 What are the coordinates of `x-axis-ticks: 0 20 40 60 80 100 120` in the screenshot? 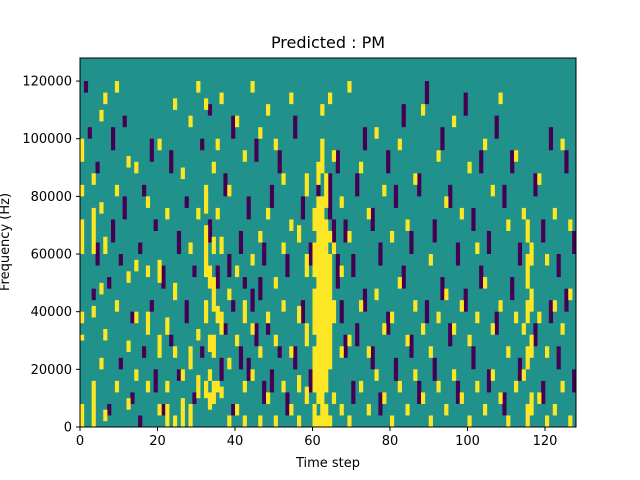 It's located at (316, 438).